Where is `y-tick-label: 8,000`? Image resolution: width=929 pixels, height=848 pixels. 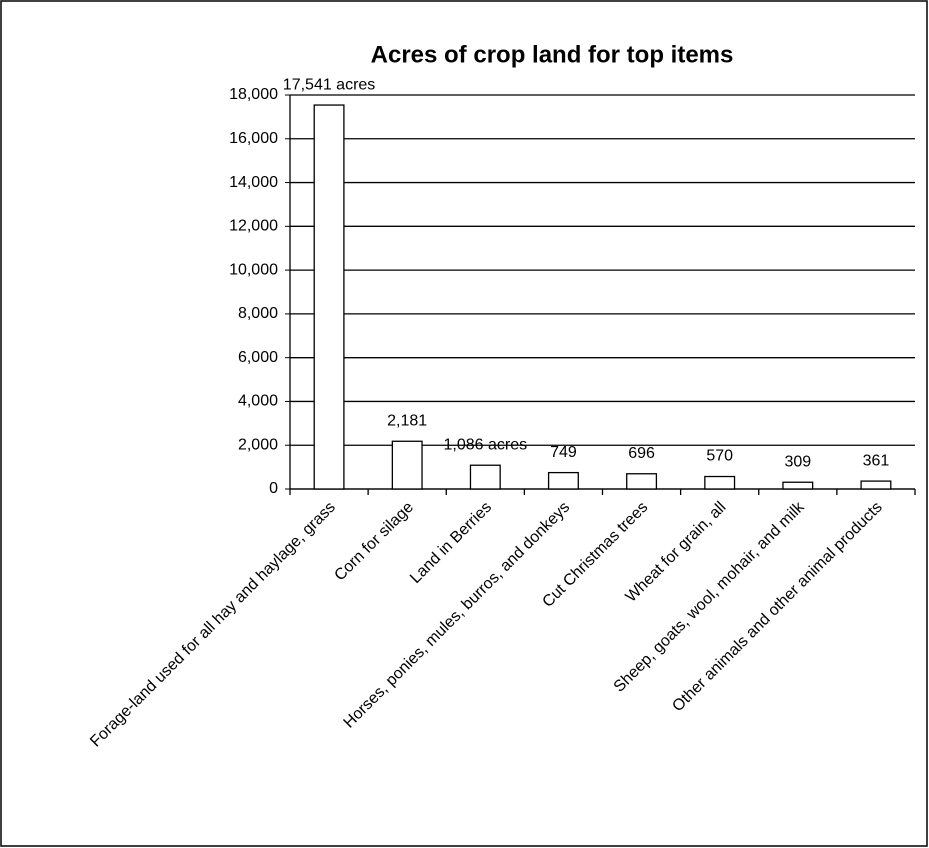
y-tick-label: 8,000 is located at coordinates (258, 313).